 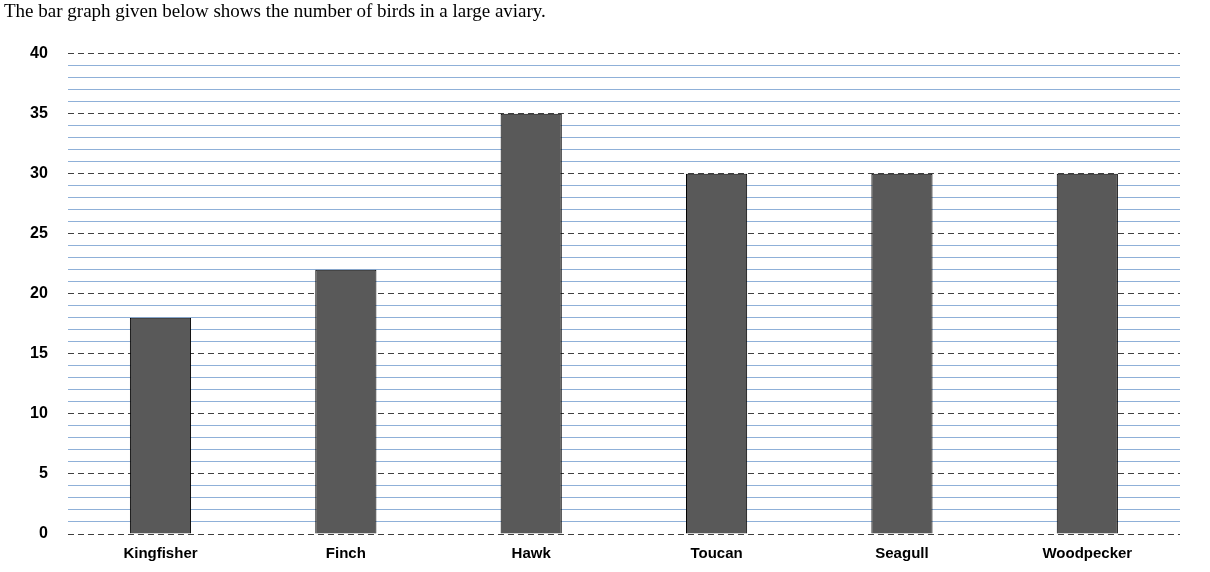 I want to click on x-tick-label: Finch, so click(x=345, y=553).